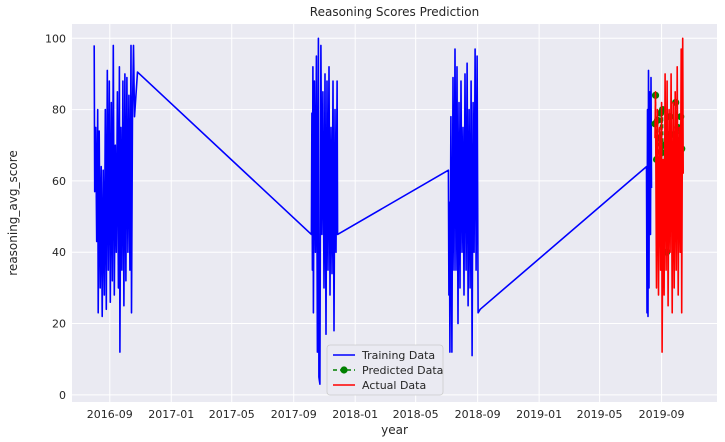 This screenshot has height=442, width=725. I want to click on y-tick-label: 20, so click(59, 324).